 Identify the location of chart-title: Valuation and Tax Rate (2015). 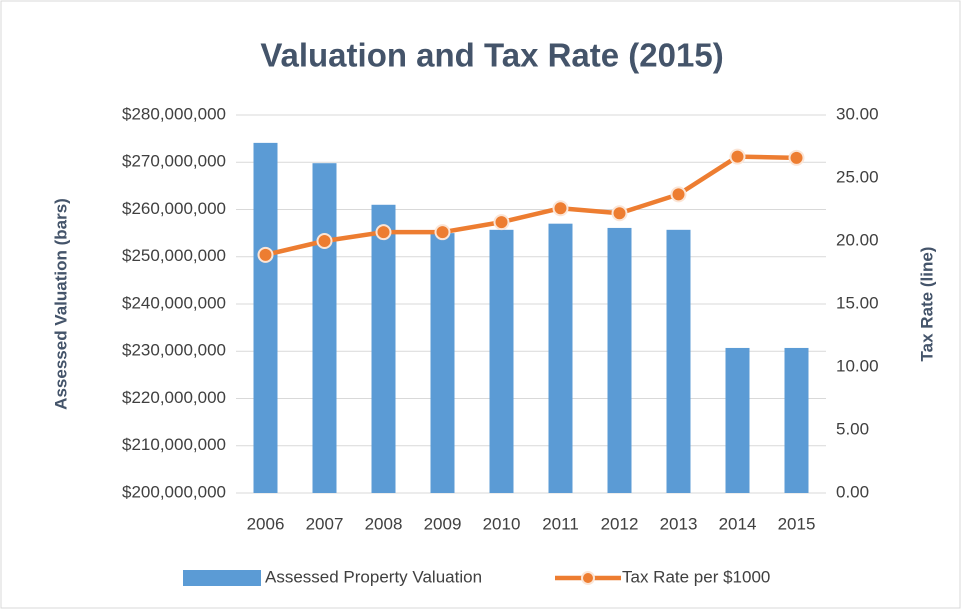
(491, 55).